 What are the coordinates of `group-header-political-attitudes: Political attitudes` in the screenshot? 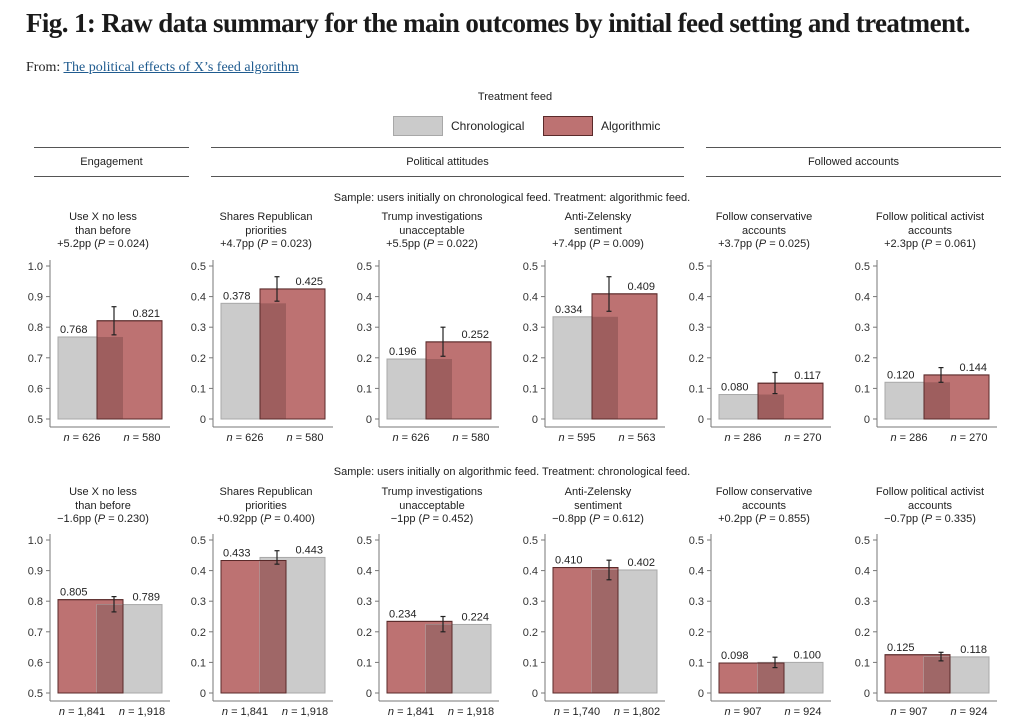 It's located at (447, 162).